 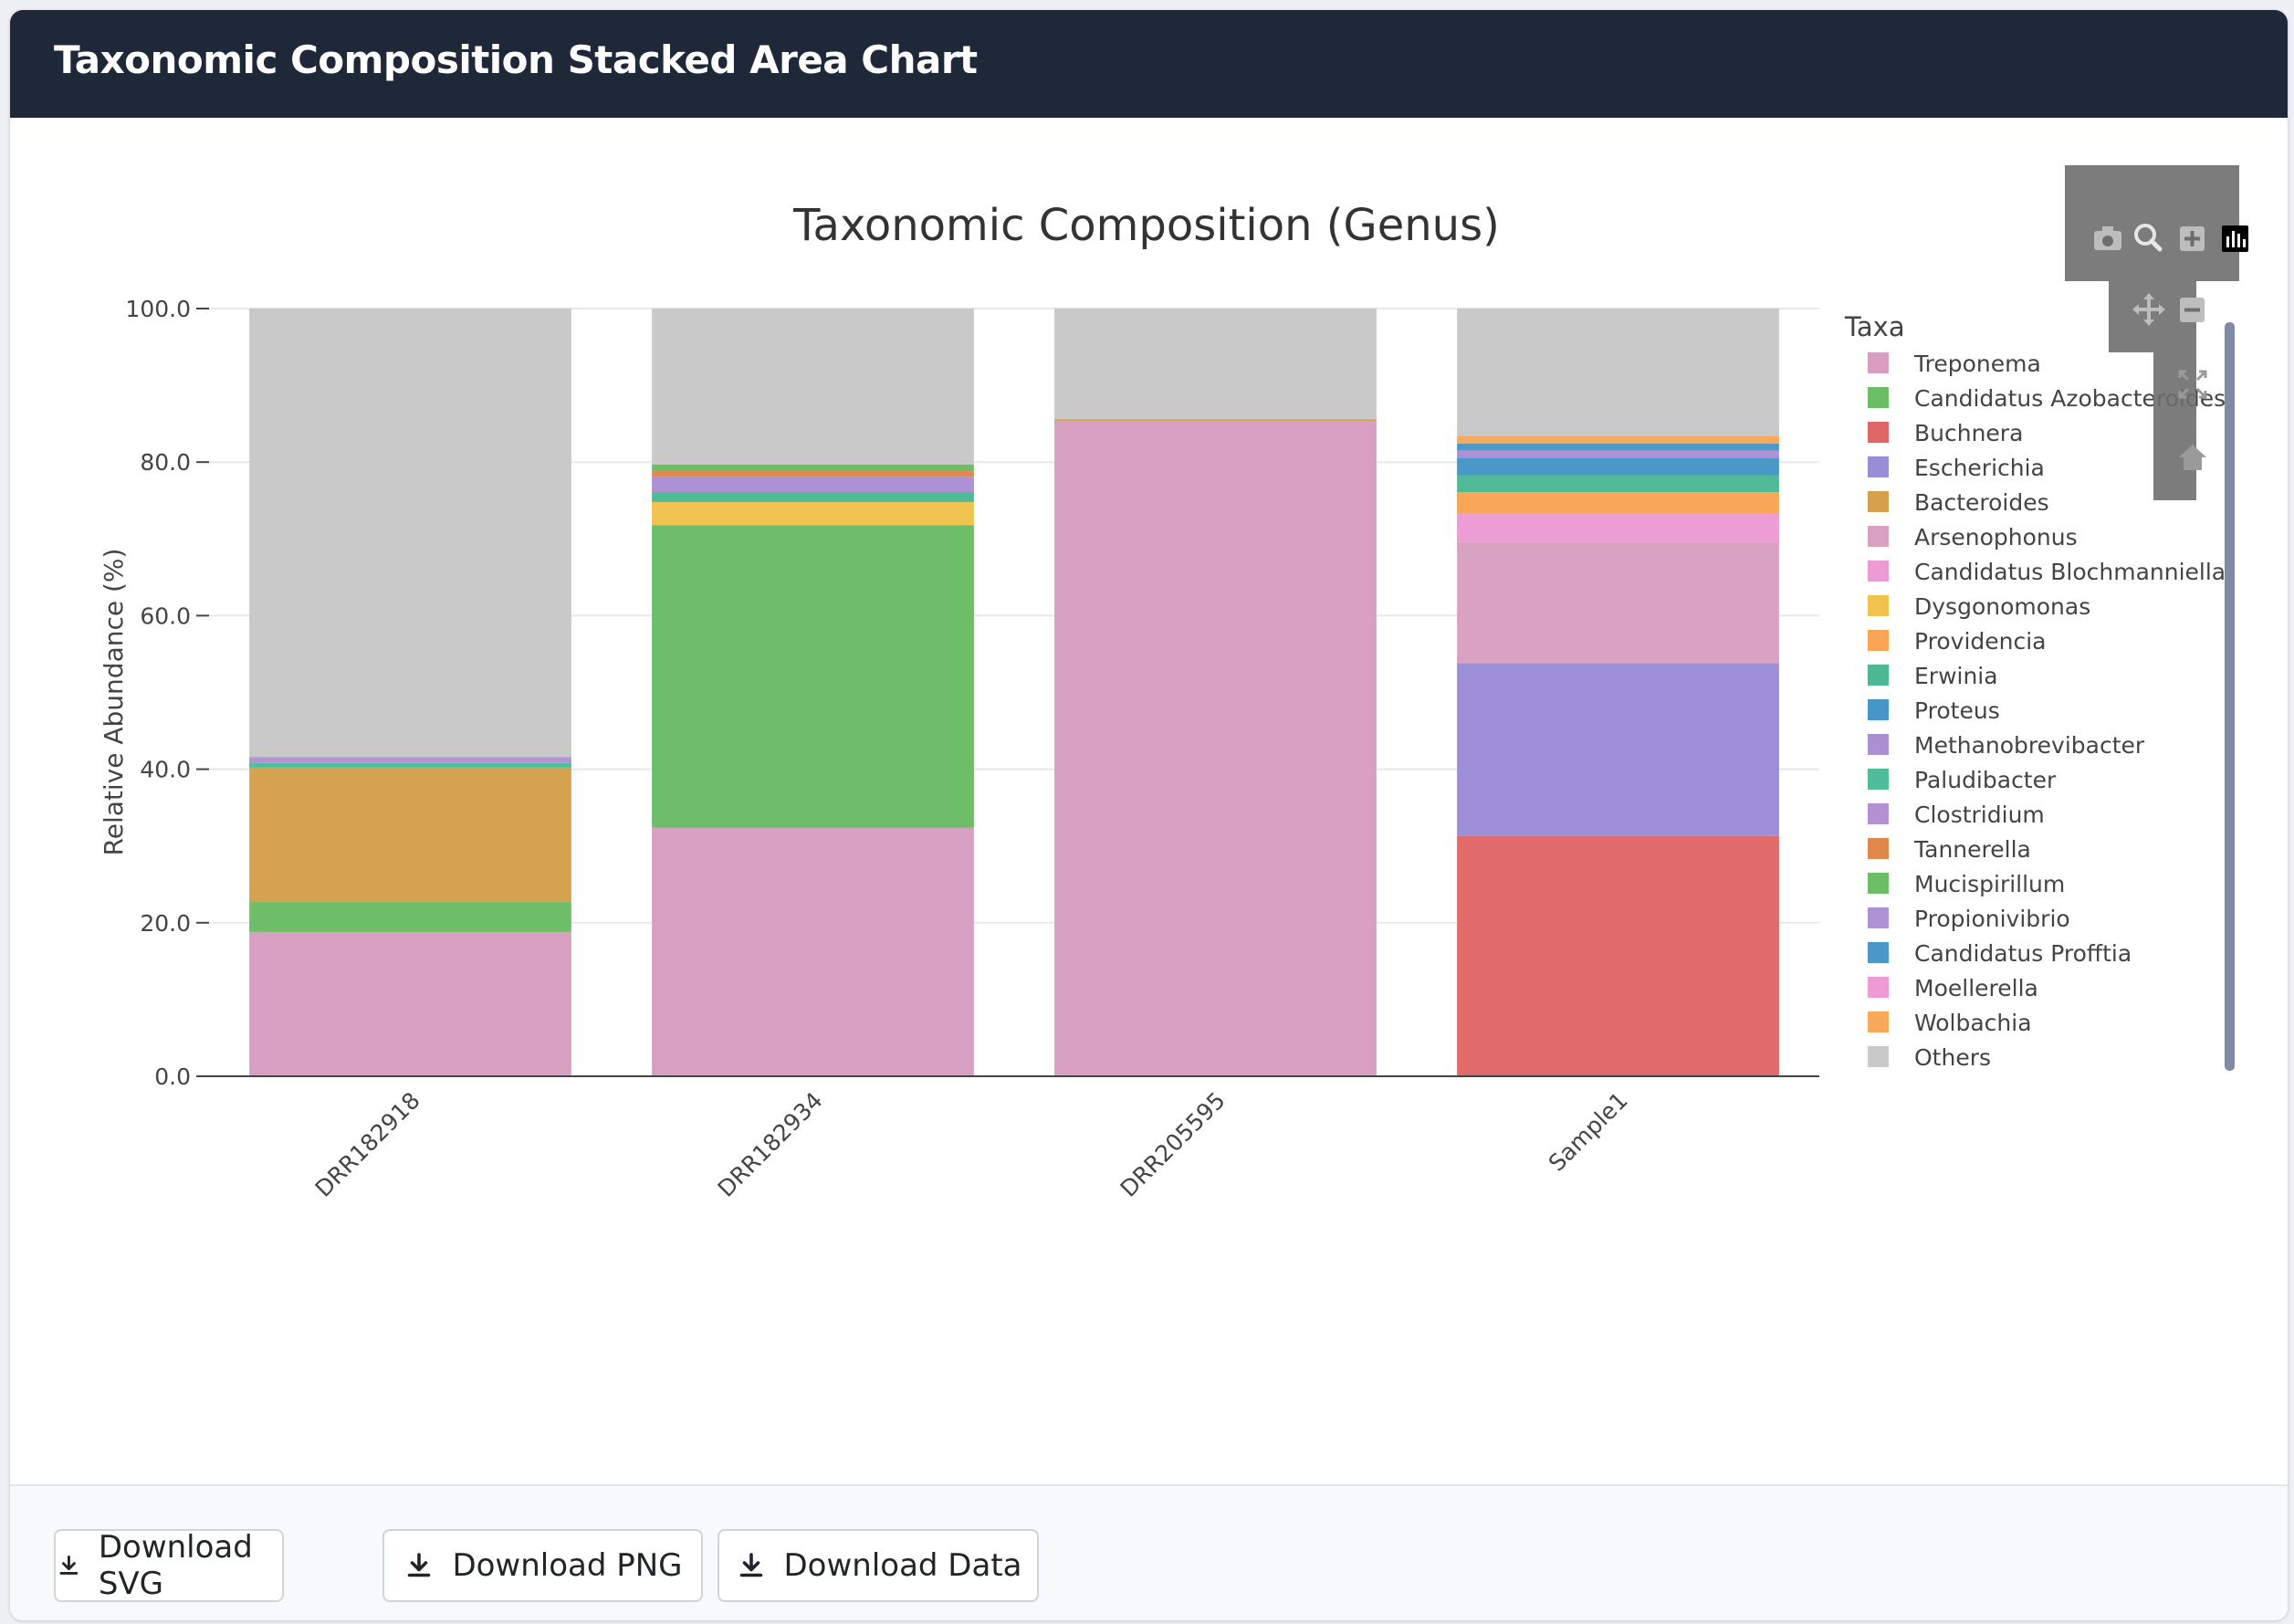 What do you see at coordinates (1973, 1023) in the screenshot?
I see `legend-item: Wolbachia` at bounding box center [1973, 1023].